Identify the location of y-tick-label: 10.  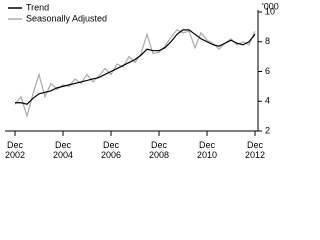
(270, 11).